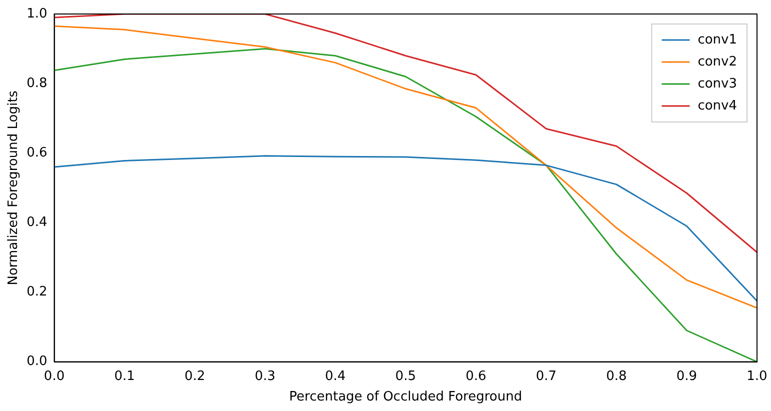  What do you see at coordinates (405, 376) in the screenshot?
I see `x-tick-label: 0.5` at bounding box center [405, 376].